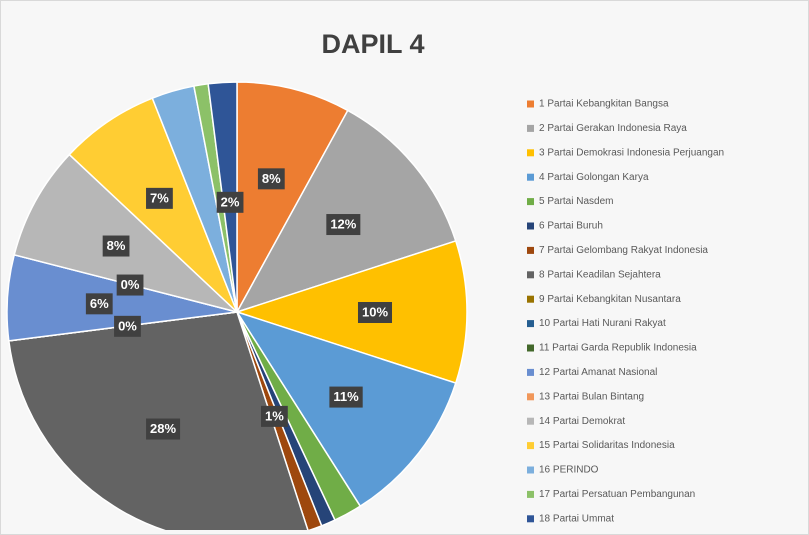  I want to click on data-label-text: 28%, so click(163, 428).